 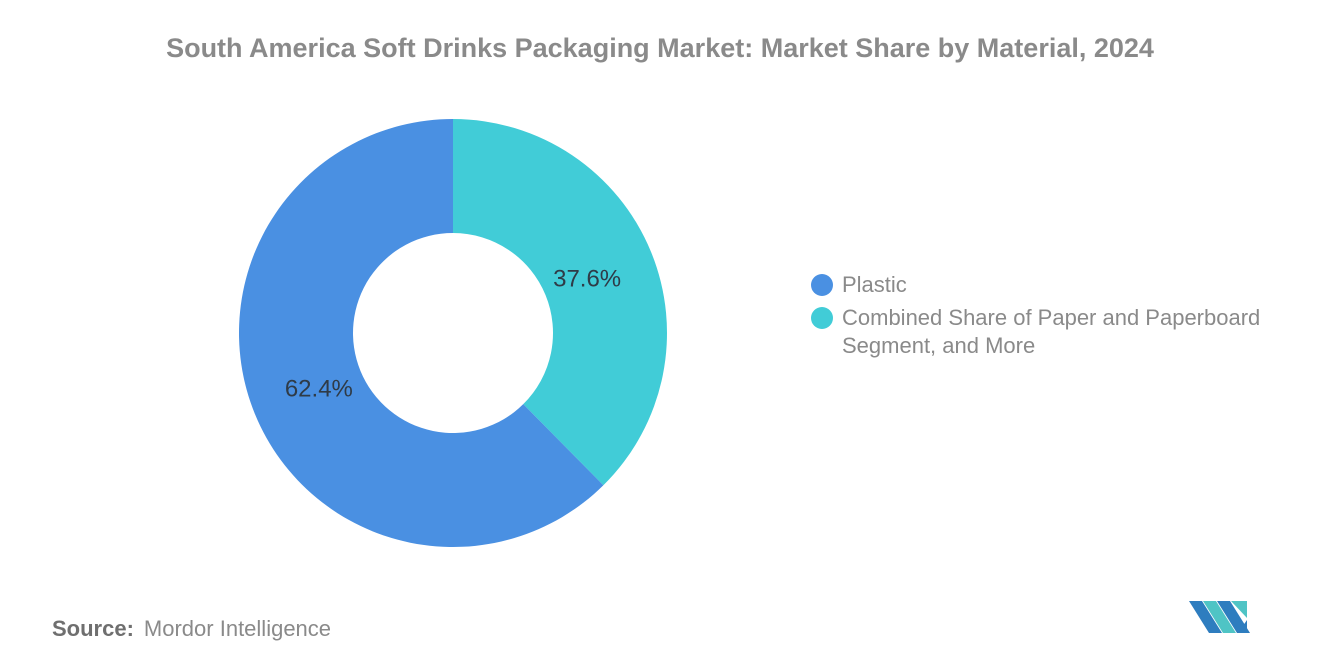 What do you see at coordinates (237, 628) in the screenshot?
I see `source-name: Mordor Intelligence` at bounding box center [237, 628].